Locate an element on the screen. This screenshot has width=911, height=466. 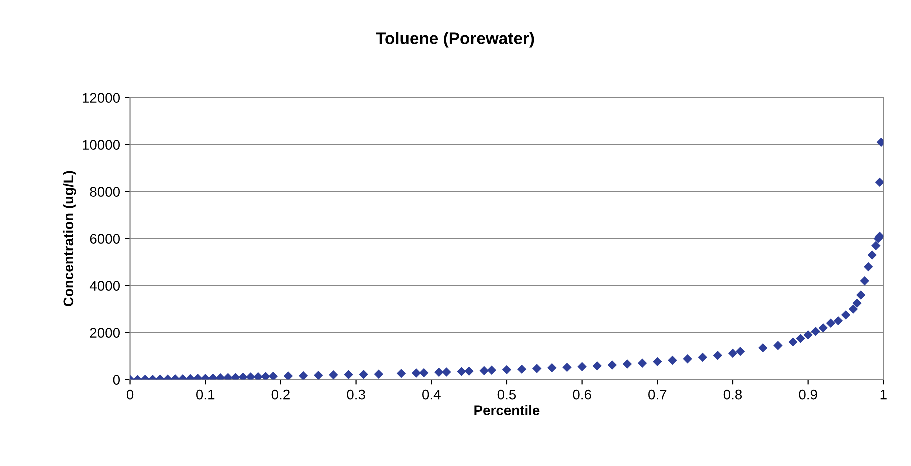
y-tick-label: 6000 is located at coordinates (105, 239).